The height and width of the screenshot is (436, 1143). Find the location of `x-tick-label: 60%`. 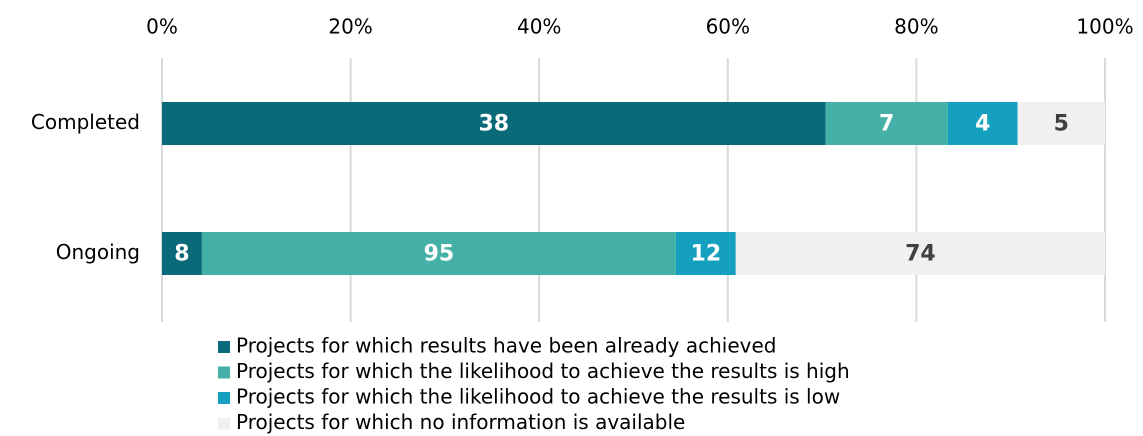

x-tick-label: 60% is located at coordinates (728, 27).